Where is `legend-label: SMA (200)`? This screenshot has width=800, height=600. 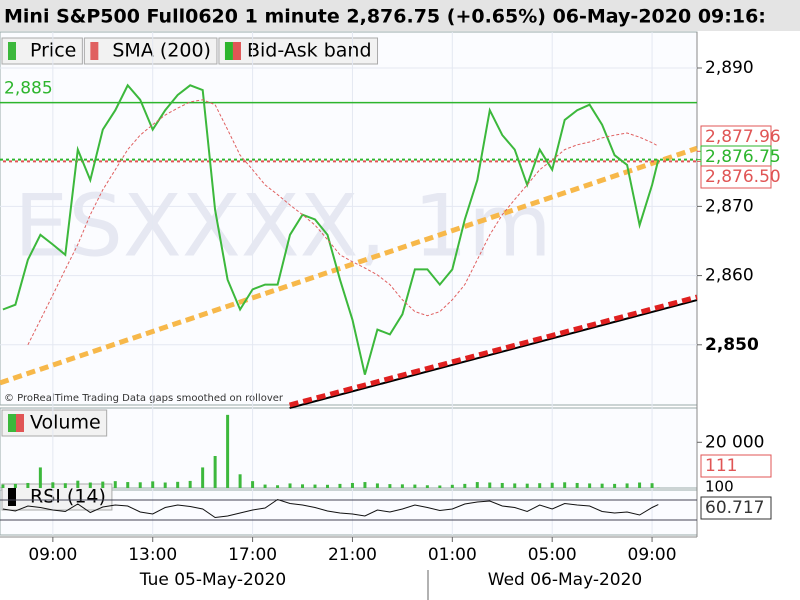
legend-label: SMA (200) is located at coordinates (161, 51).